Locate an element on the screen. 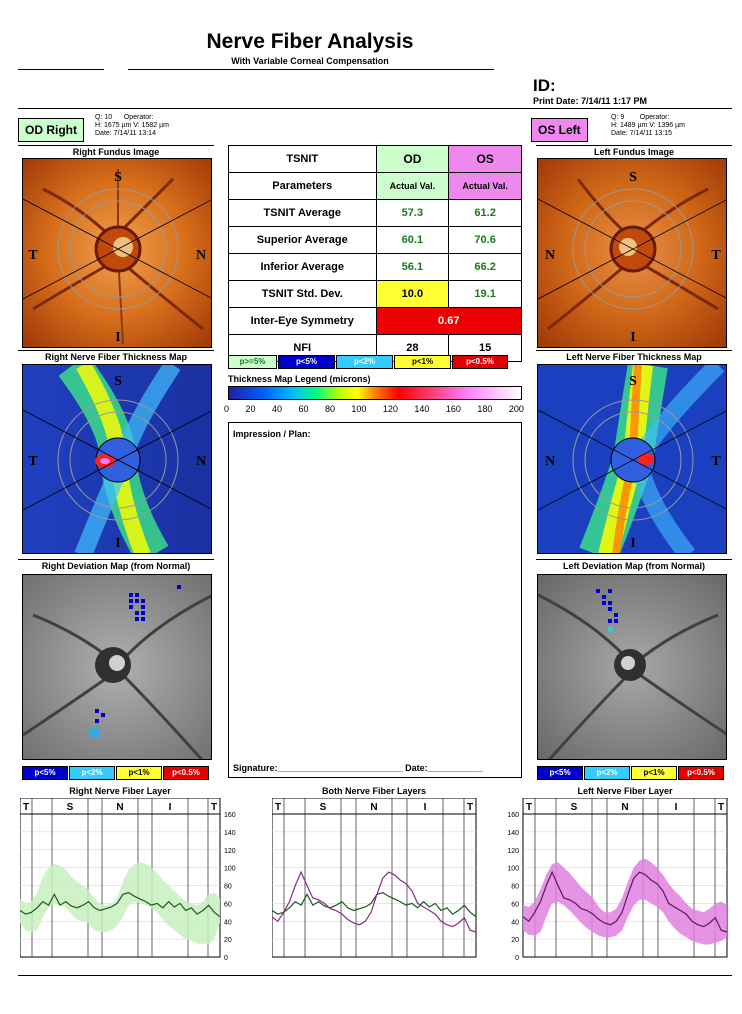  os-fundus-t-label: T is located at coordinates (716, 255).